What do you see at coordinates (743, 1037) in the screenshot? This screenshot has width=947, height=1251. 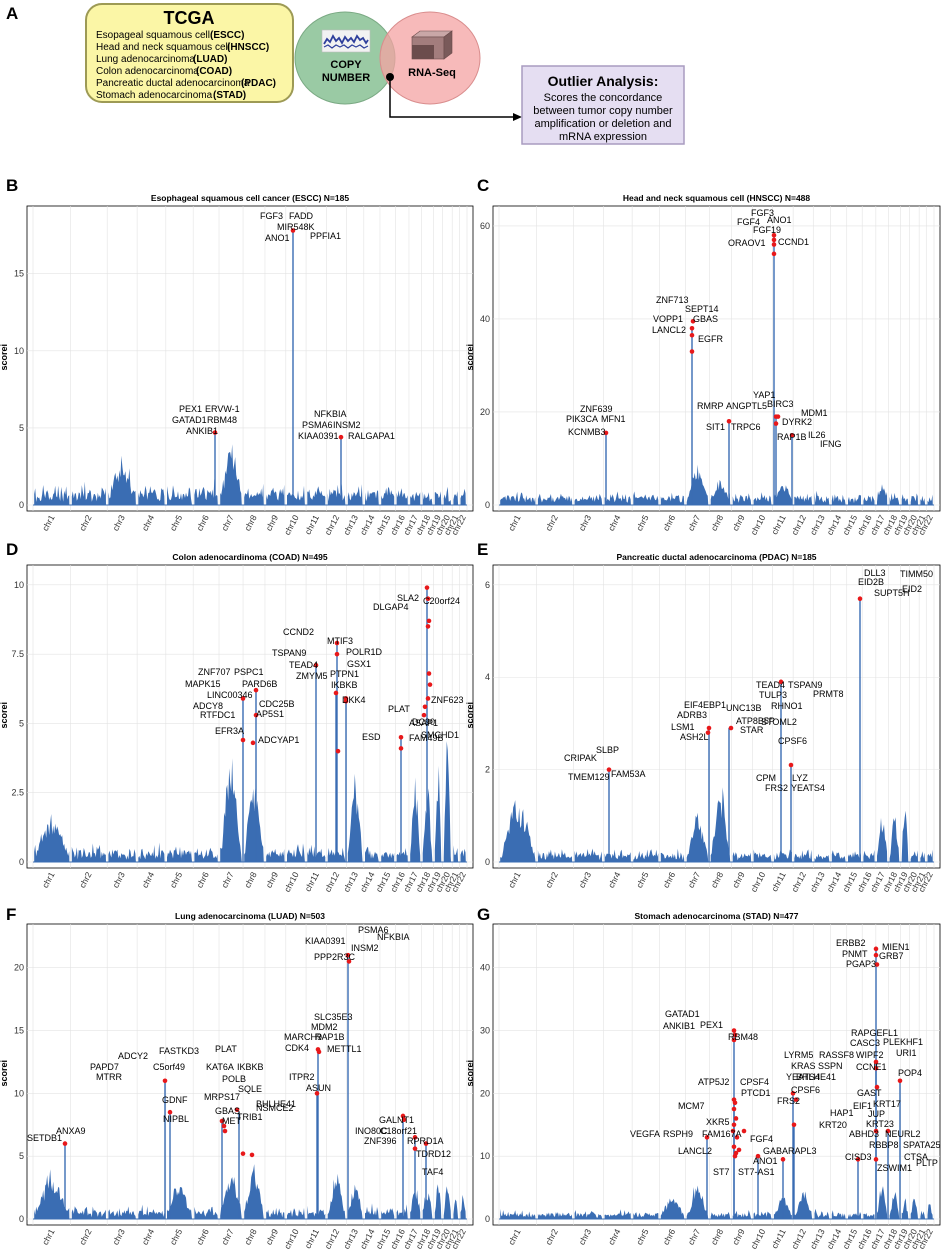 I see `gene-label: RBM48` at bounding box center [743, 1037].